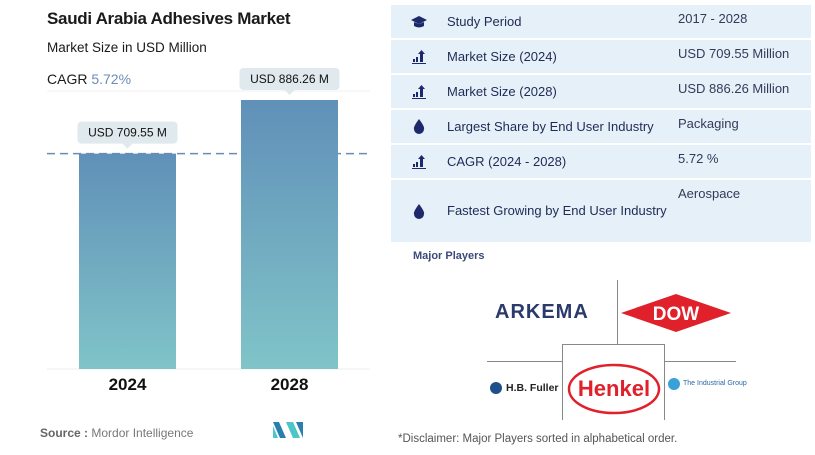  I want to click on source: Source : Mordor Intelligence, so click(116, 433).